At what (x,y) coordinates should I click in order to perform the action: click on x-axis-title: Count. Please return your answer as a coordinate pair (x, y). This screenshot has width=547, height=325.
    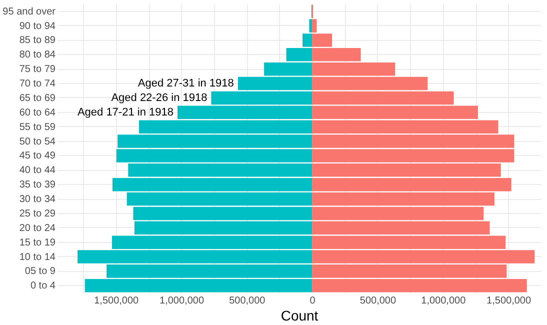
    Looking at the image, I should click on (299, 316).